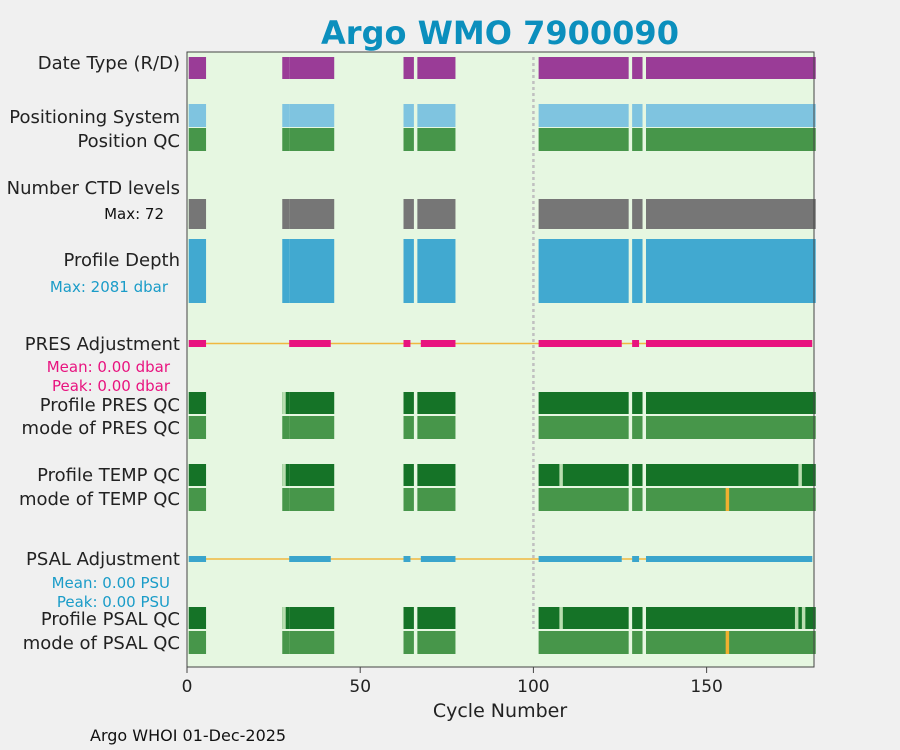 Image resolution: width=900 pixels, height=750 pixels. I want to click on label-pres-mean: Mean: 0.00 dbar, so click(109, 367).